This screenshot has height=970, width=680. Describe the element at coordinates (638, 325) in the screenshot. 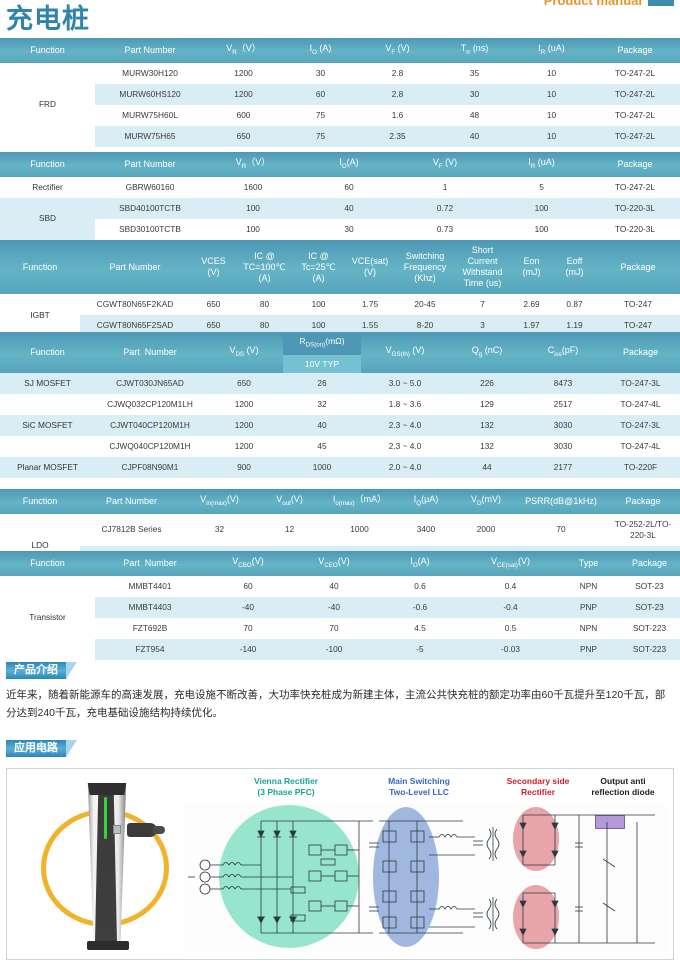

I see `cell-package: TO-247` at that location.